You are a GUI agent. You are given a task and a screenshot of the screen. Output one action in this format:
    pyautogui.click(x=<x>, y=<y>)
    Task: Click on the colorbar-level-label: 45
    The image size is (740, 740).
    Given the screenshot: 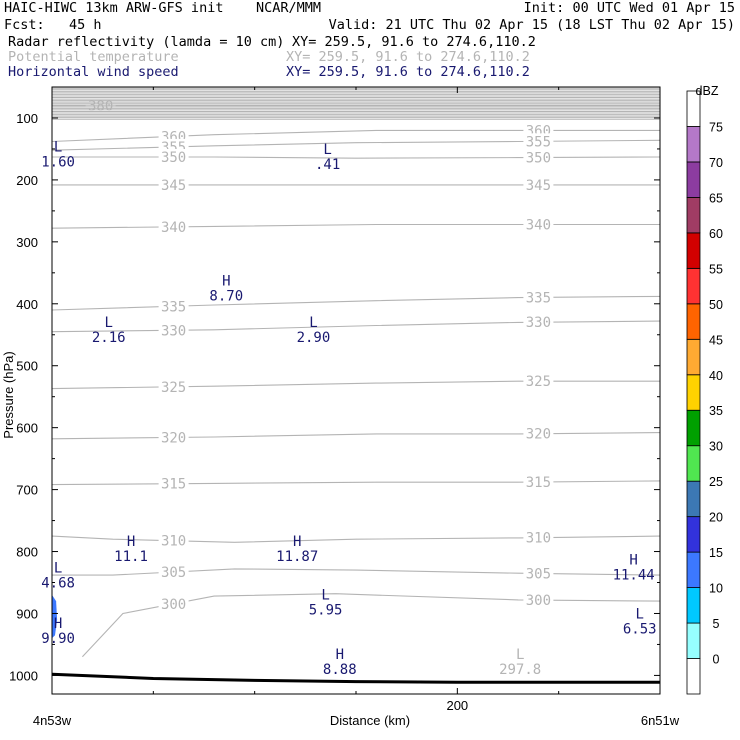 What is the action you would take?
    pyautogui.click(x=716, y=340)
    